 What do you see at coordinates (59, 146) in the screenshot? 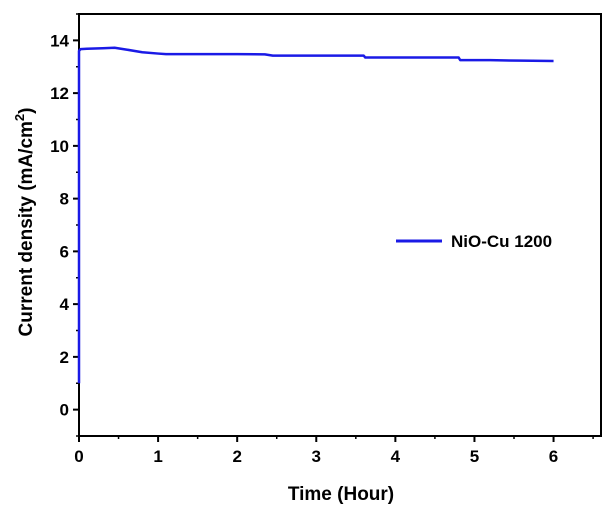
I see `y-tick-label: 10` at bounding box center [59, 146].